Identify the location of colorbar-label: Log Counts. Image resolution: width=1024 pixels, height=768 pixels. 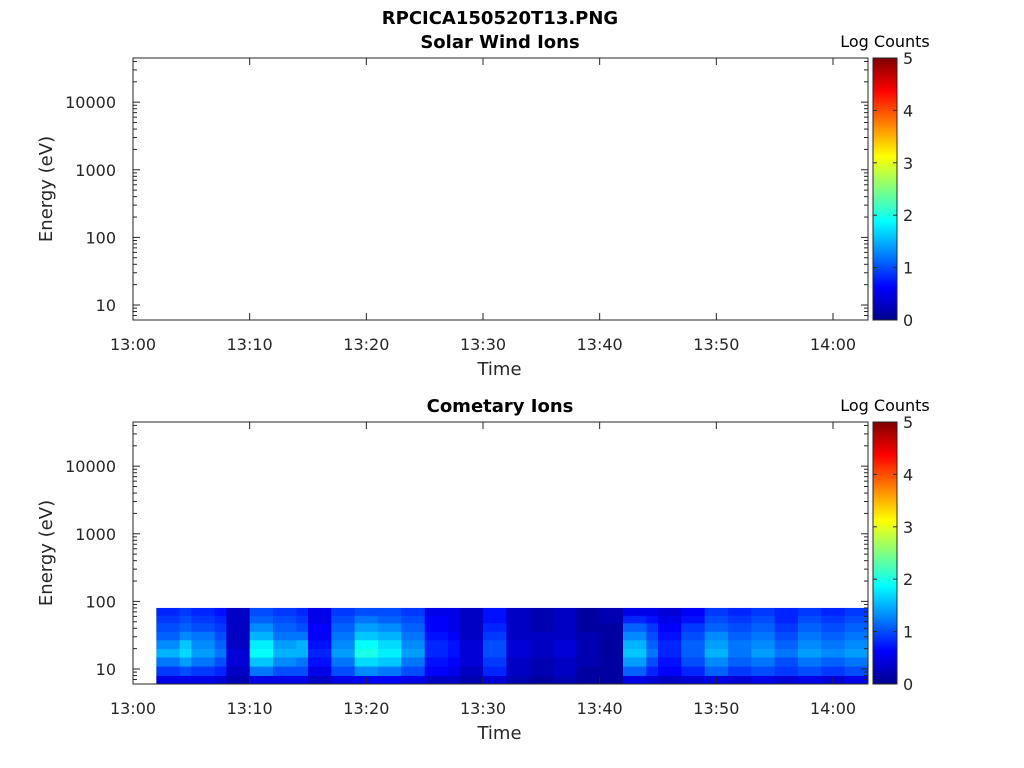
(885, 41).